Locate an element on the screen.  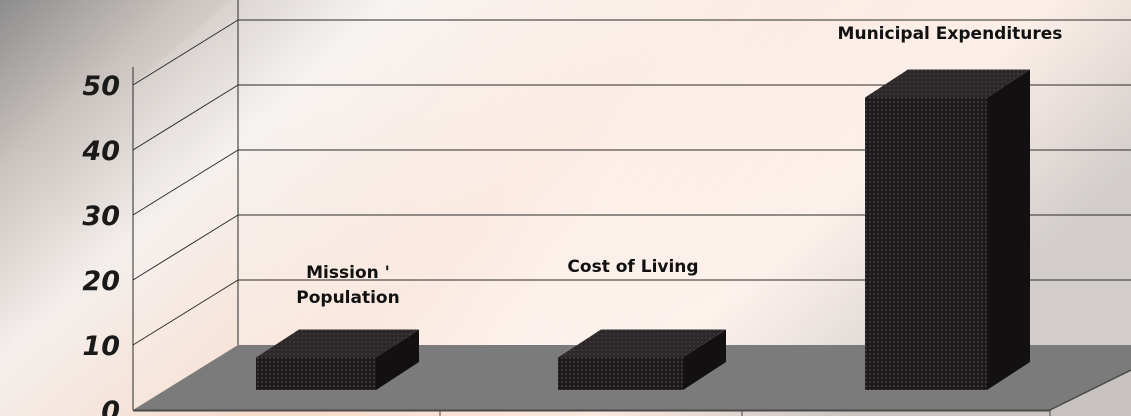
category-label: Municipal Expenditures is located at coordinates (950, 34).